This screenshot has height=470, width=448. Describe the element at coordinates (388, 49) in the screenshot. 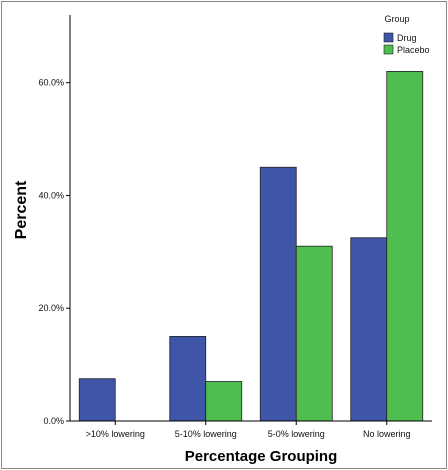

I see `legend-swatch-placebo` at that location.